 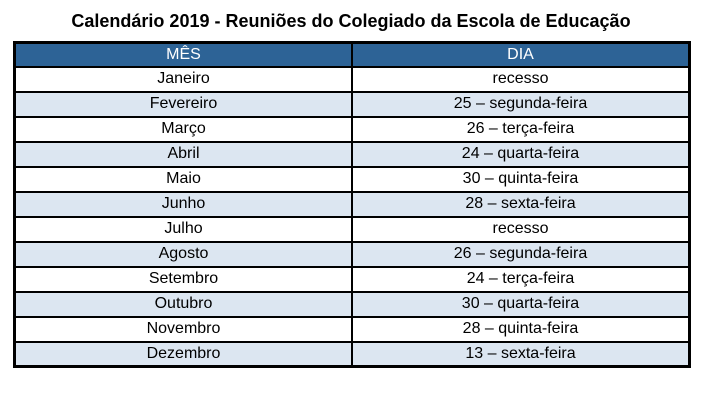 What do you see at coordinates (521, 154) in the screenshot?
I see `cell-day: 24 – quarta-feira` at bounding box center [521, 154].